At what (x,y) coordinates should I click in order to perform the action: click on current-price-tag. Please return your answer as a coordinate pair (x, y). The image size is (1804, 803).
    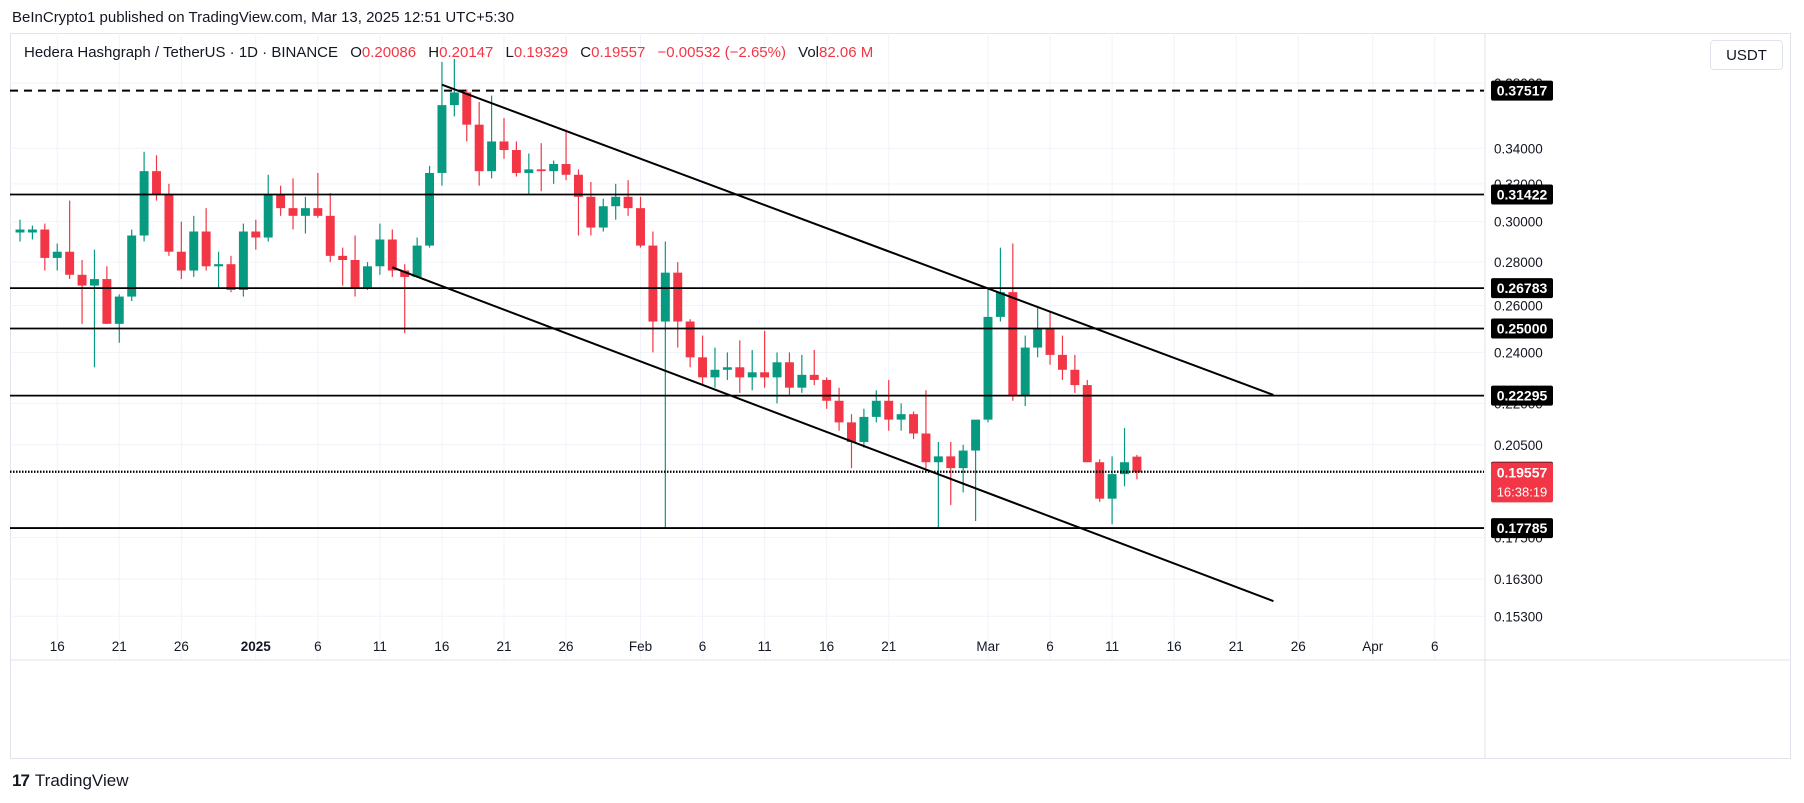
    Looking at the image, I should click on (1522, 482).